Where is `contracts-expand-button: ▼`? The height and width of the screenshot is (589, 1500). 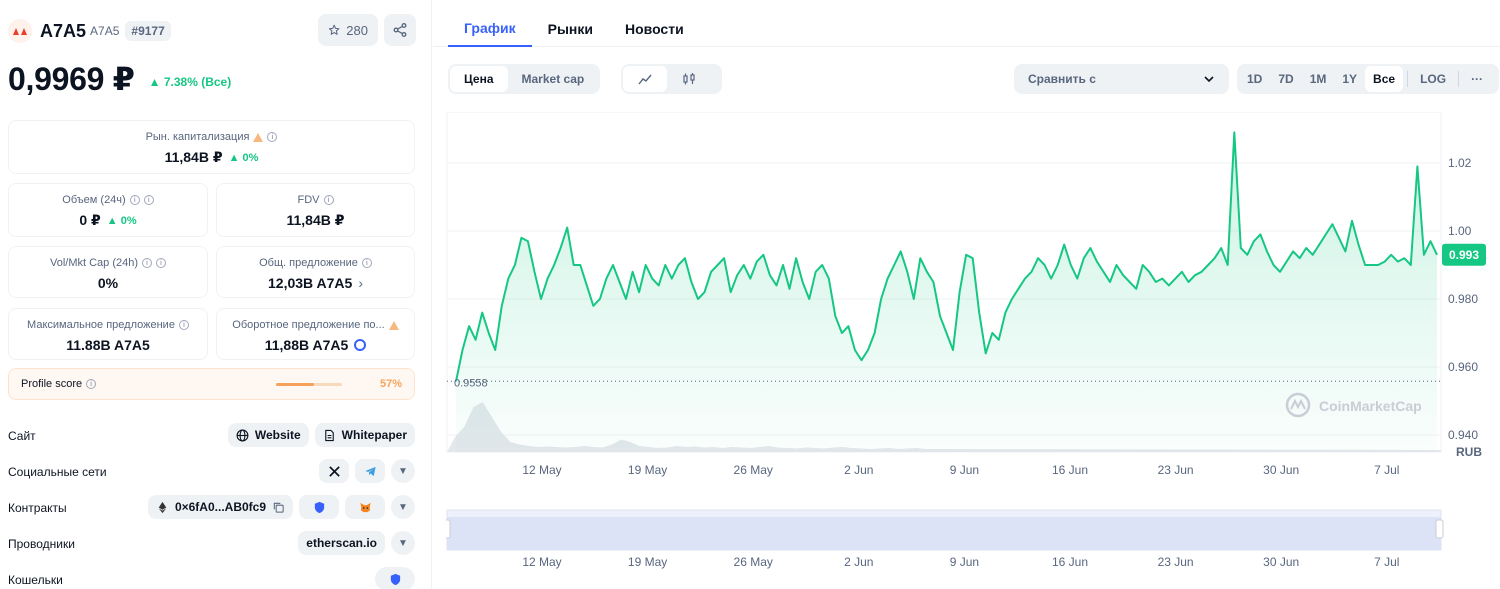 contracts-expand-button: ▼ is located at coordinates (403, 507).